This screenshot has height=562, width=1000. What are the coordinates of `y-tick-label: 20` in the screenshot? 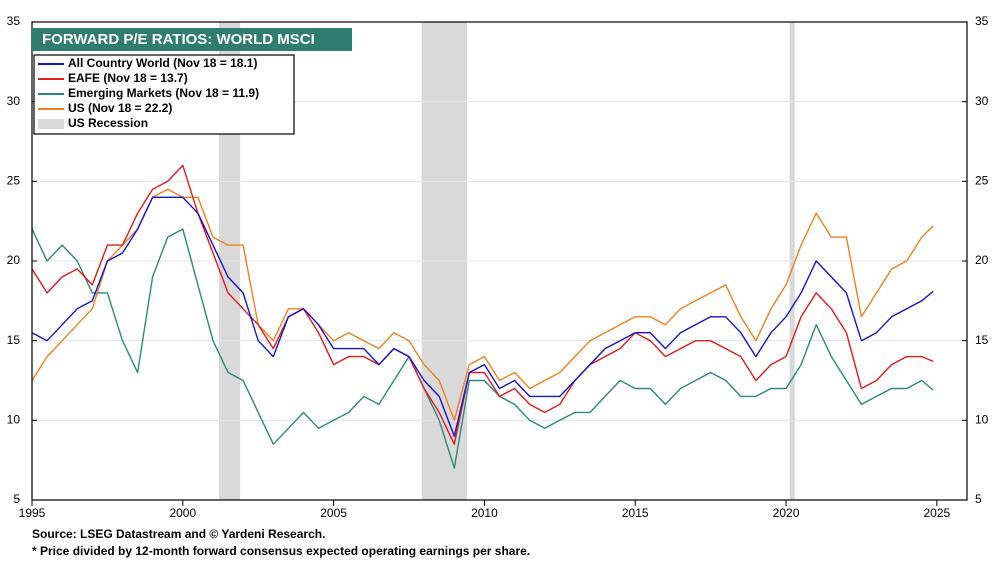 It's located at (14, 260).